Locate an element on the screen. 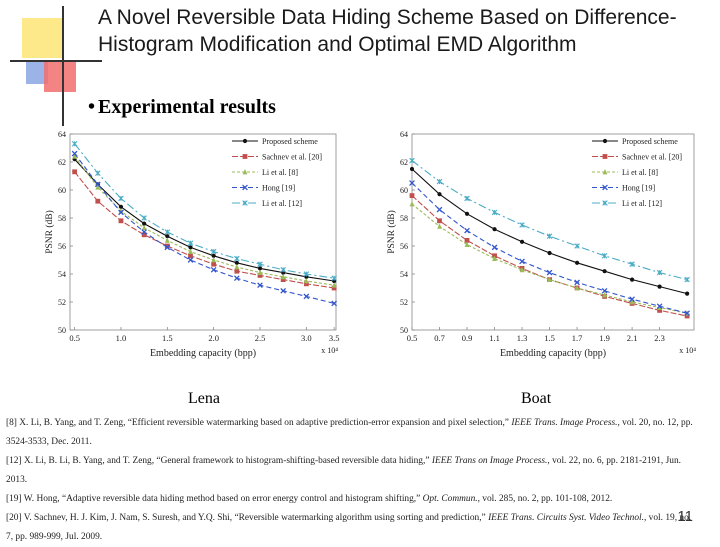 The height and width of the screenshot is (547, 720). y-tick-label: 54 is located at coordinates (404, 274).